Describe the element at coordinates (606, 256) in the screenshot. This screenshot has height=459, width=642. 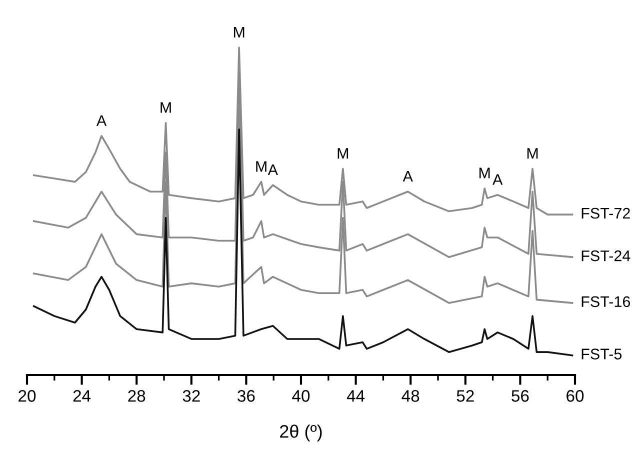
I see `series-label: FST-24` at that location.